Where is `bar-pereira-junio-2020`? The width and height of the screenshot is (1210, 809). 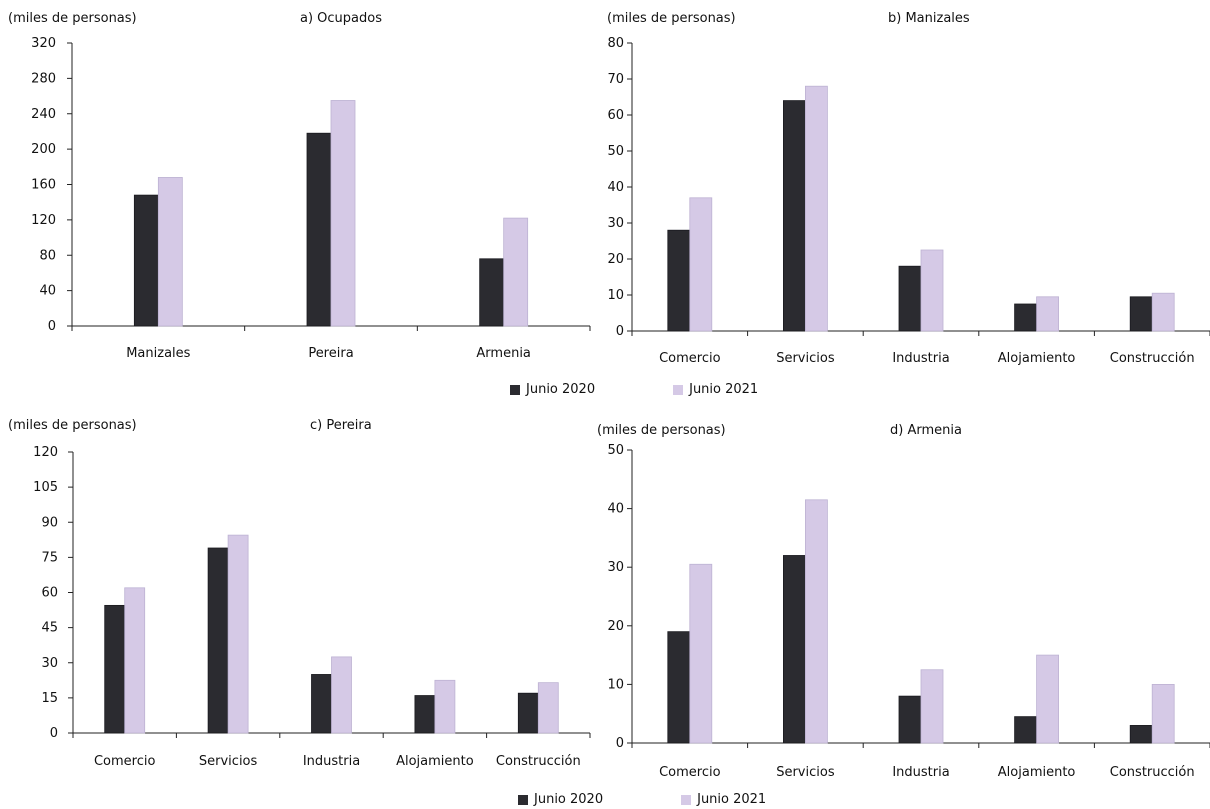
bar-pereira-junio-2020 is located at coordinates (319, 229).